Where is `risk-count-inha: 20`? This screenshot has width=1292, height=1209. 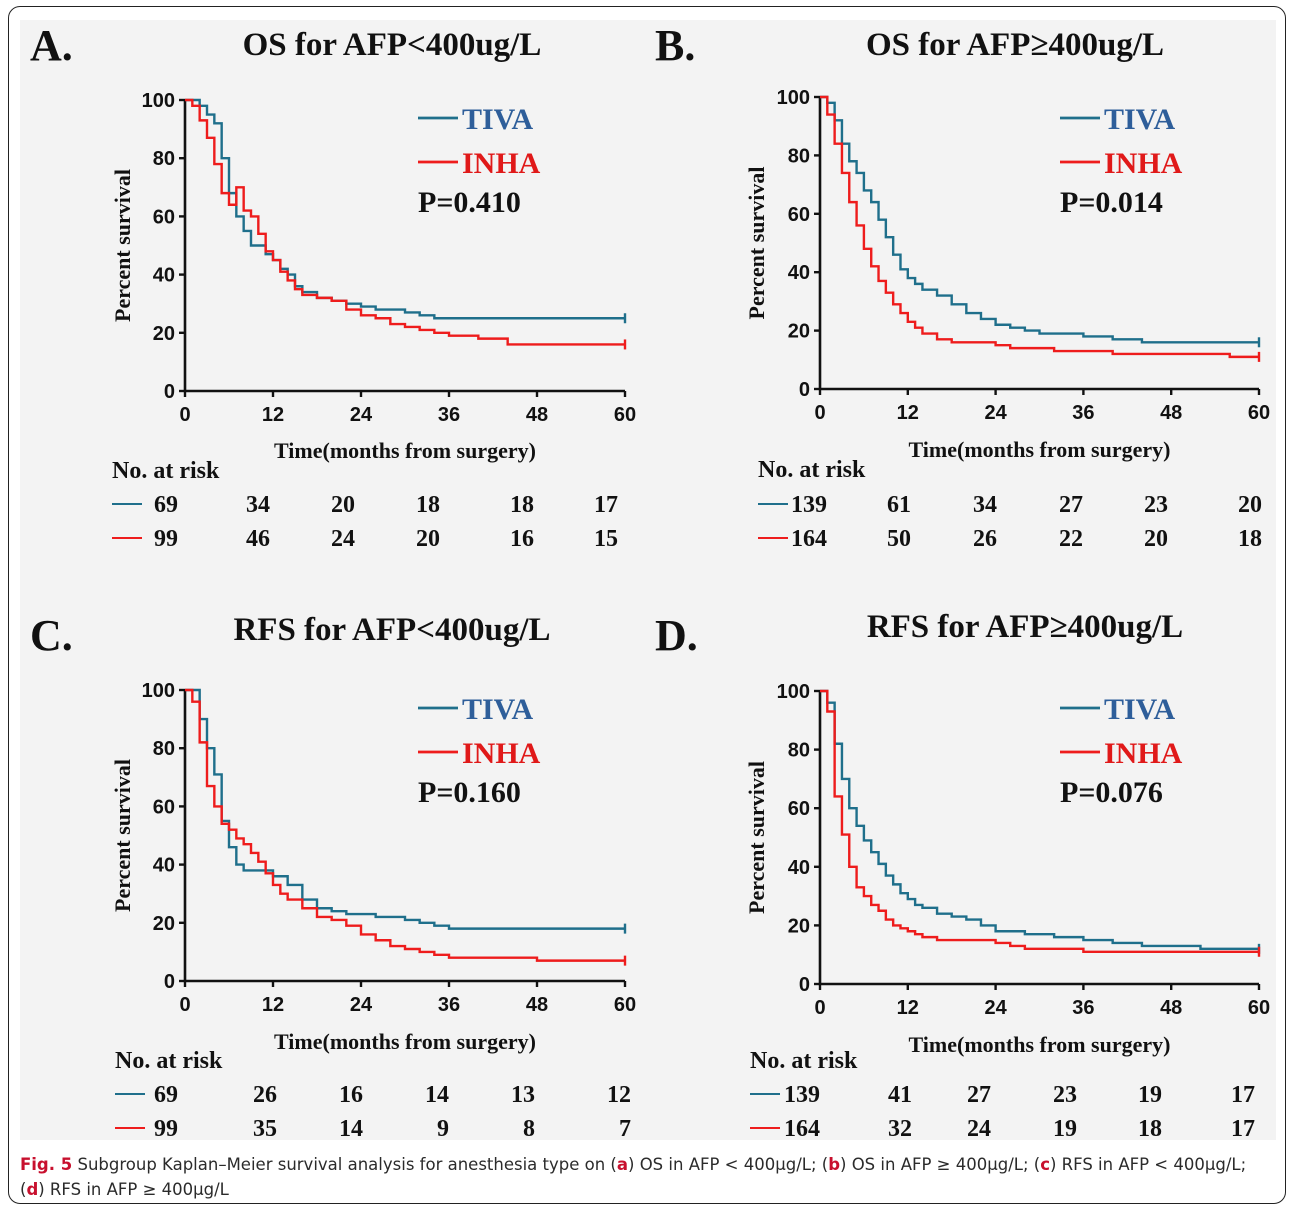
risk-count-inha: 20 is located at coordinates (1156, 539).